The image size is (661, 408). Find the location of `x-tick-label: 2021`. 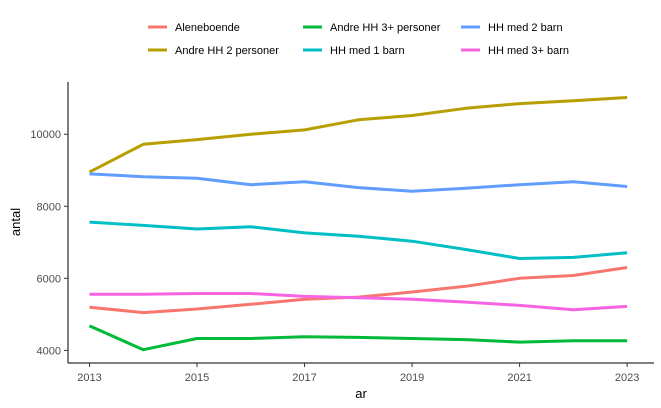

x-tick-label: 2021 is located at coordinates (519, 378).